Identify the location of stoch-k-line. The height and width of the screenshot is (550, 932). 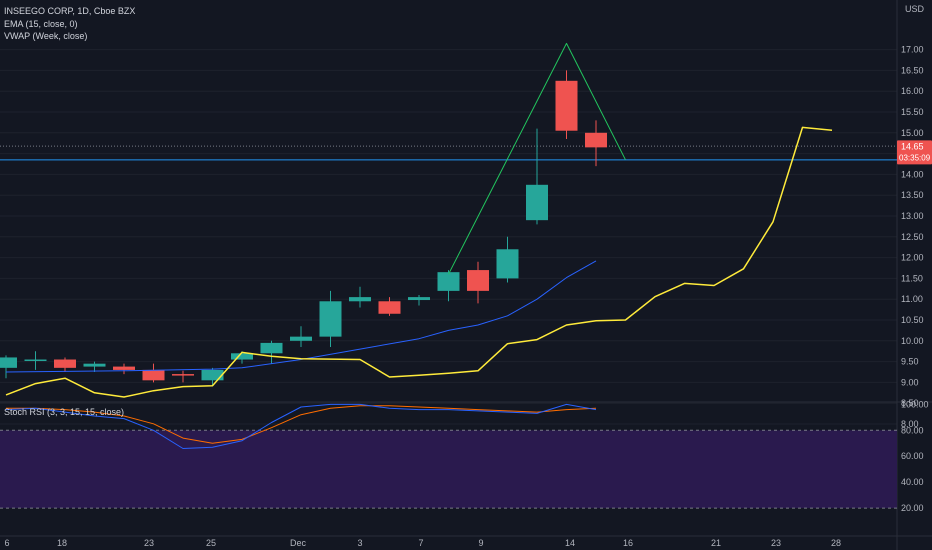
(301, 426).